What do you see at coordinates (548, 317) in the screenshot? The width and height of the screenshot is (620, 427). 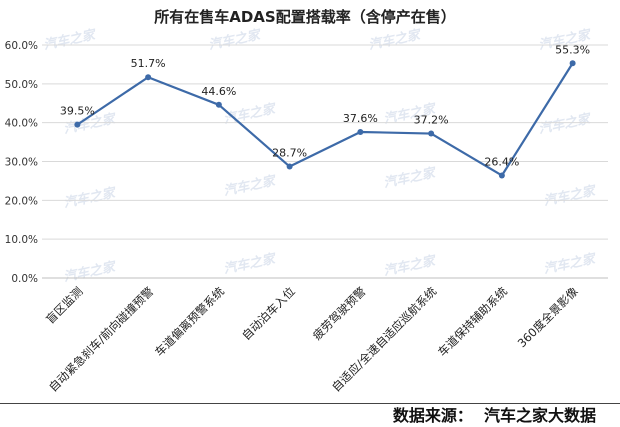 I see `x-category-label: 360度全景影像` at bounding box center [548, 317].